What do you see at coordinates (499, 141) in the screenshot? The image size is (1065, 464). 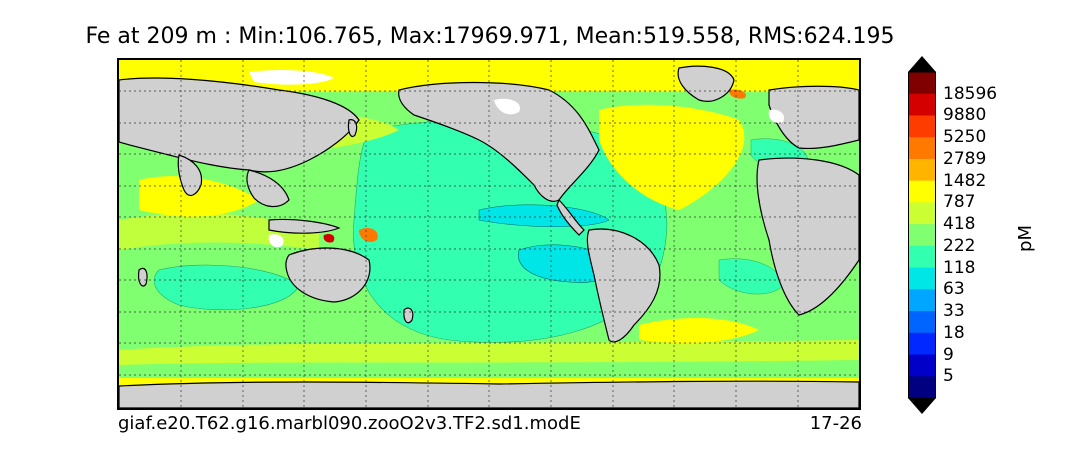 I see `land-north-america` at bounding box center [499, 141].